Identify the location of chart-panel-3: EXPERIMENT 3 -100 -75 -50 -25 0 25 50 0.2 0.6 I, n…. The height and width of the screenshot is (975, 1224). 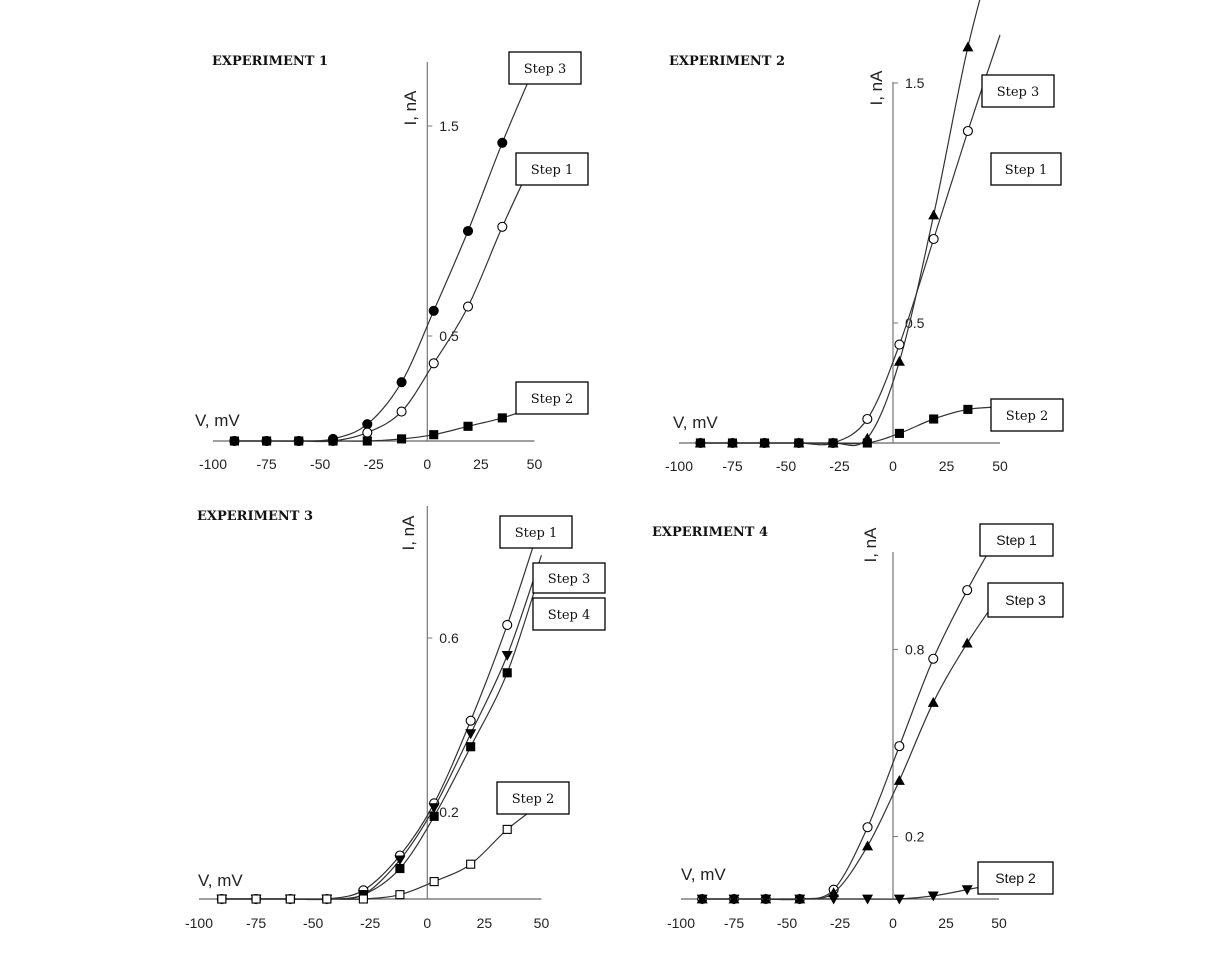
(395, 718).